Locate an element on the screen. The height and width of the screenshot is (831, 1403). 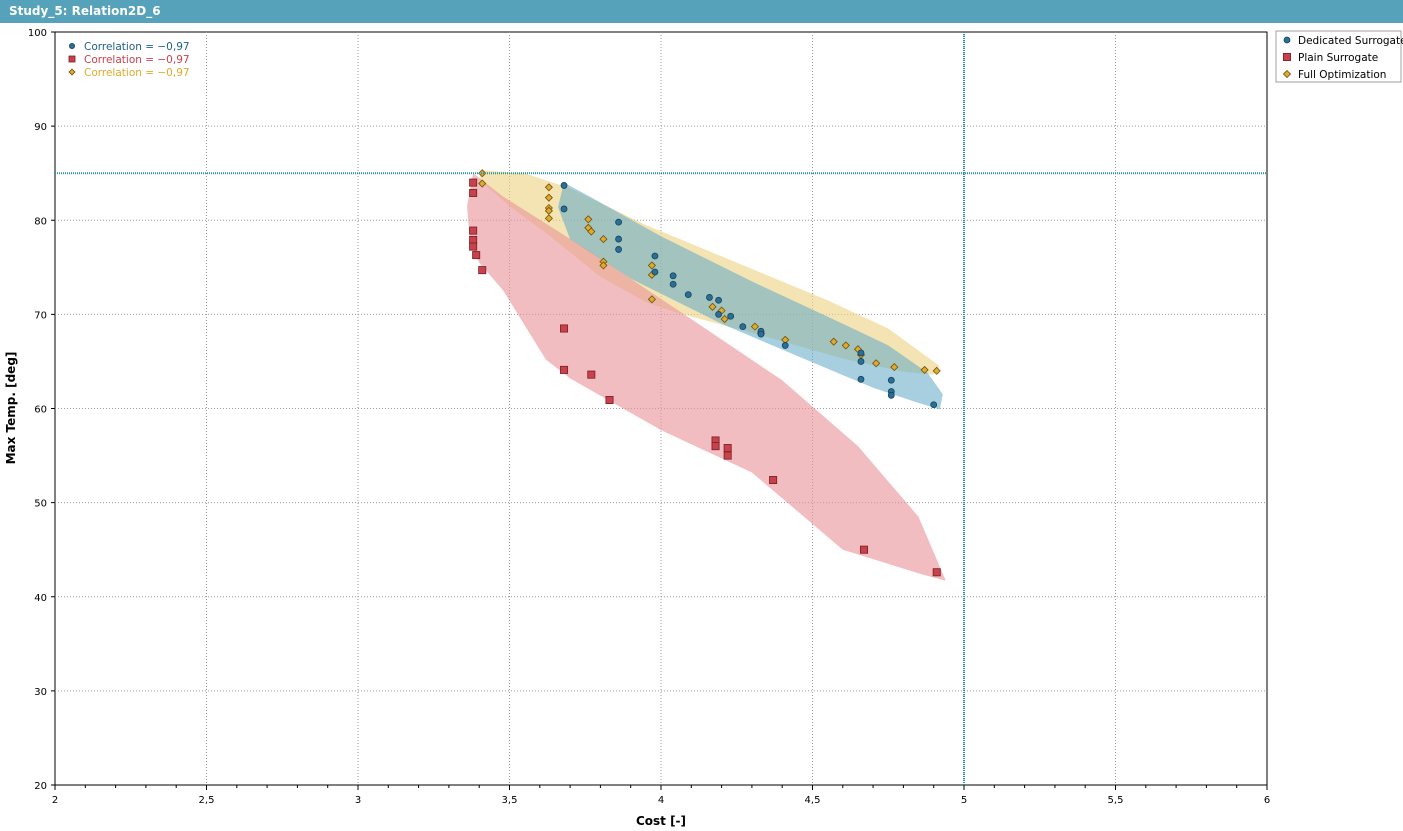
x-tick-label: 6 is located at coordinates (1267, 800).